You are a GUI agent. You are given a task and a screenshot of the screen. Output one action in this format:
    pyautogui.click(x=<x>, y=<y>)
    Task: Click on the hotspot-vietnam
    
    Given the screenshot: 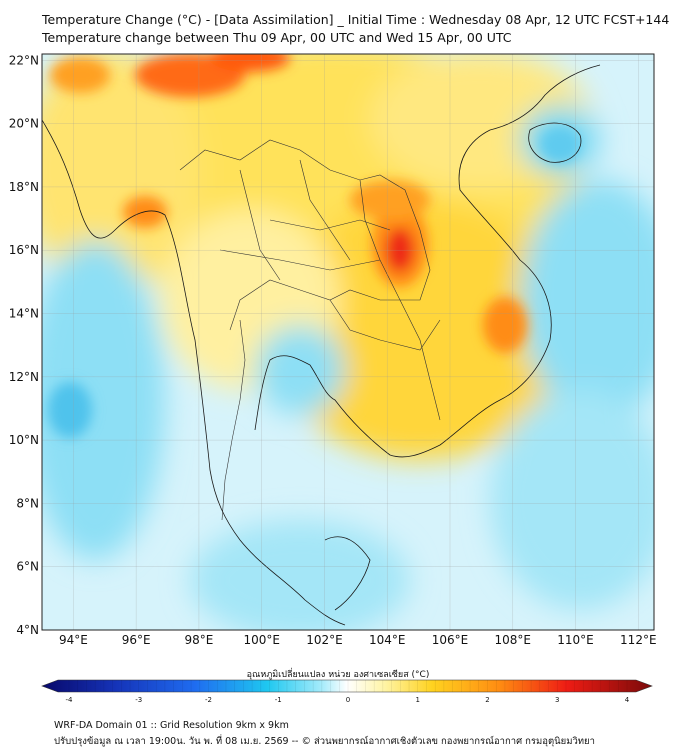 What is the action you would take?
    pyautogui.click(x=505, y=325)
    